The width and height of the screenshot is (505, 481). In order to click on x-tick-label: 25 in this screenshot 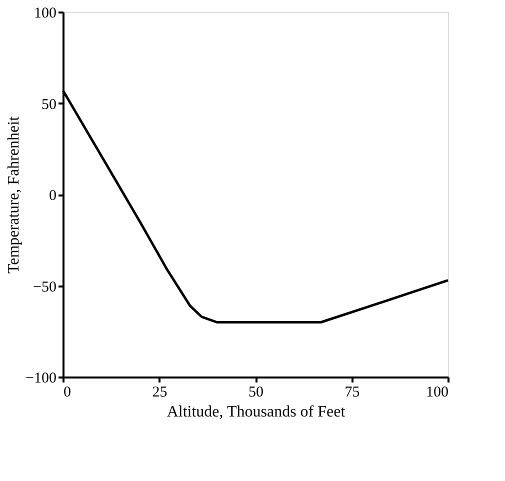, I will do `click(160, 392)`.